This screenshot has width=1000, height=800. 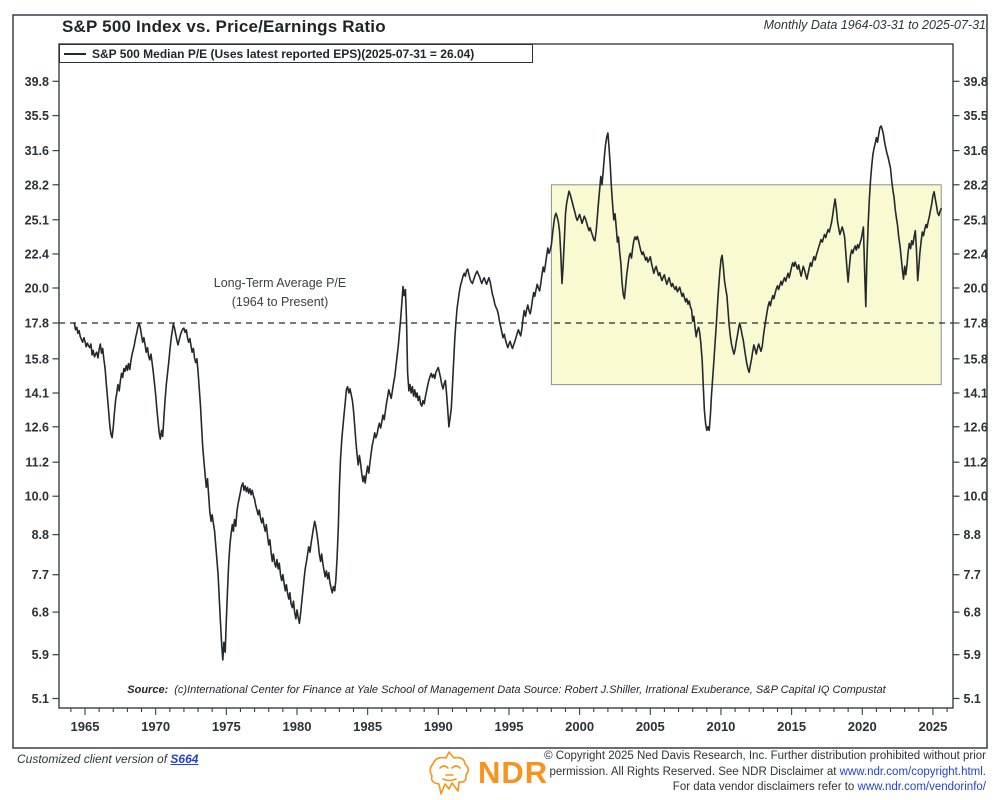 I want to click on y-tick-label-right: 5.9, so click(x=972, y=655).